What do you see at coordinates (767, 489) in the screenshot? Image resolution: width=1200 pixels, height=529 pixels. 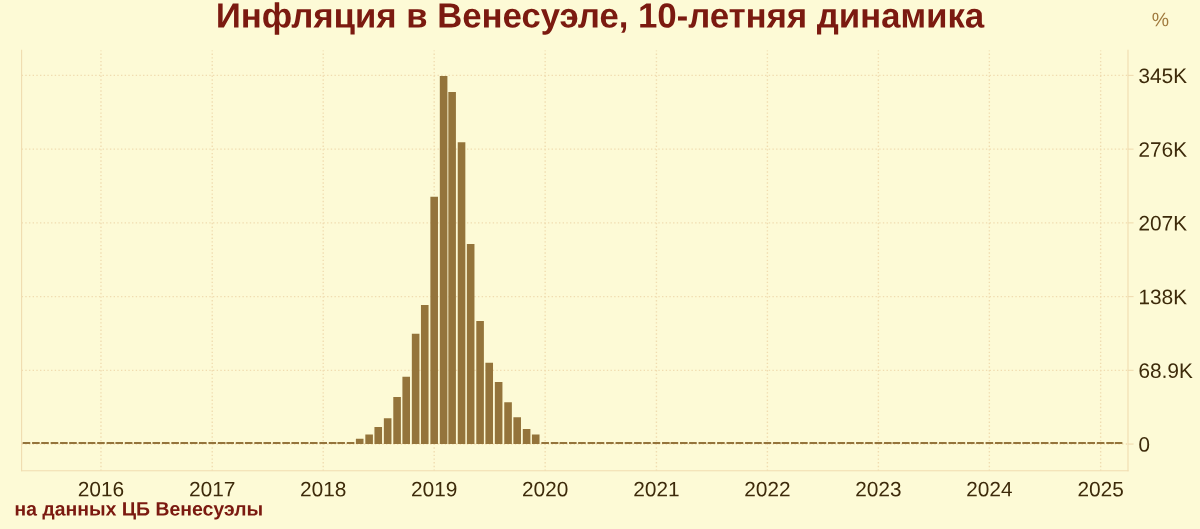 I see `x-tick-label: 2022` at bounding box center [767, 489].